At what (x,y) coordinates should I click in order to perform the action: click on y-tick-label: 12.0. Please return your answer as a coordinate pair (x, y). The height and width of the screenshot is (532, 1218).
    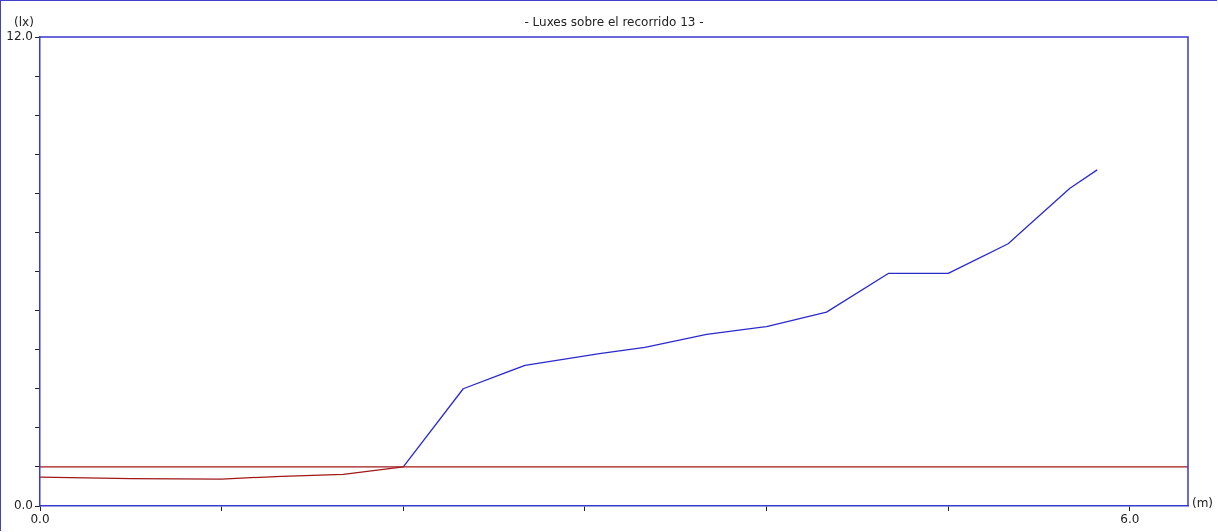
    Looking at the image, I should click on (19, 36).